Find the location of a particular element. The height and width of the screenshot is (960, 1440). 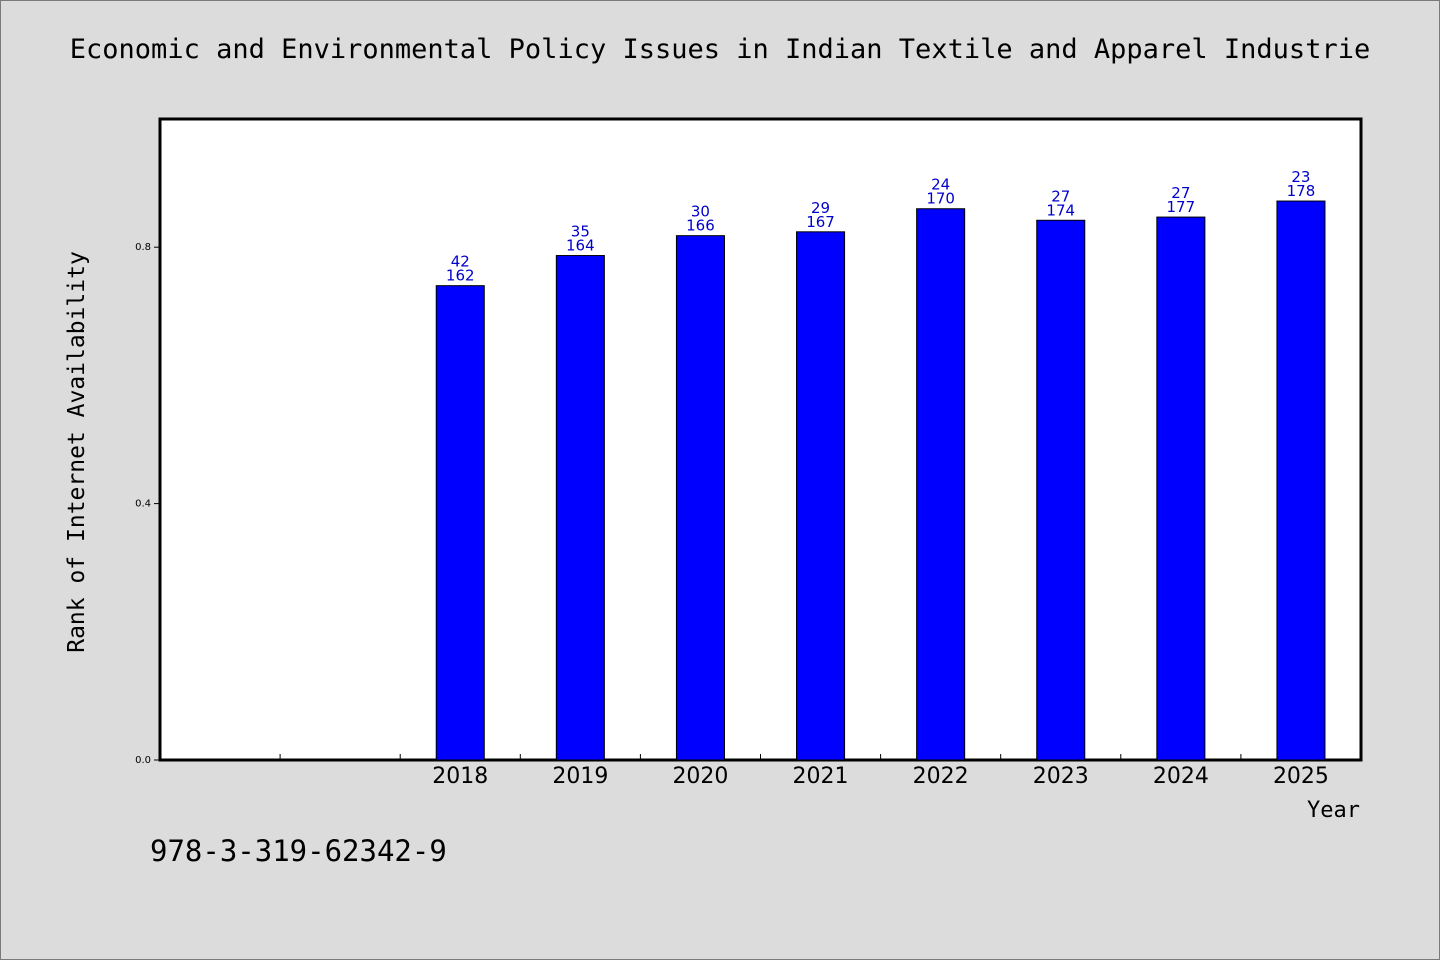

y-axis-ticks: 0.0 0.4 0.8 is located at coordinates (147, 504).